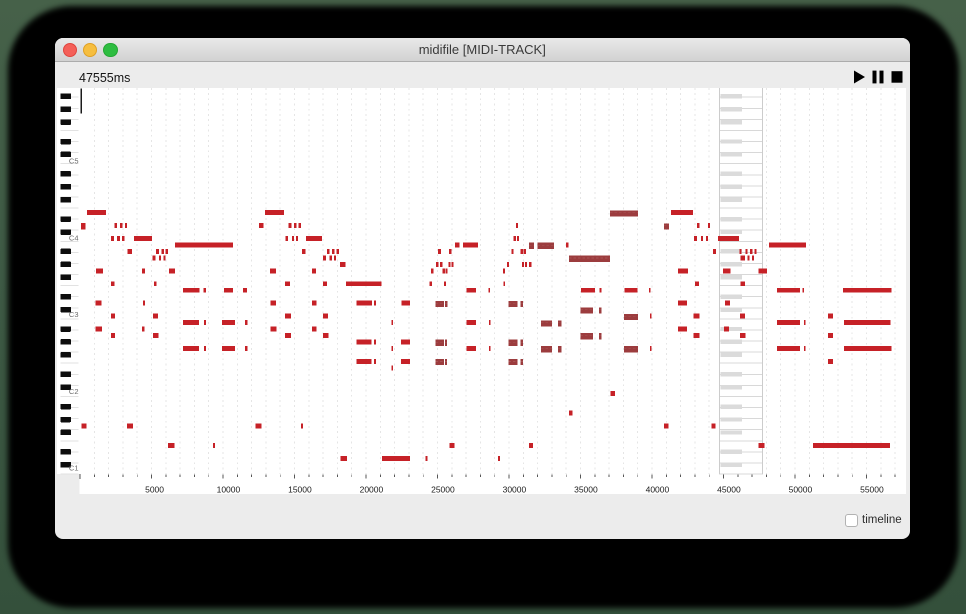 This screenshot has width=966, height=614. Describe the element at coordinates (74, 161) in the screenshot. I see `svg-text: C5` at that location.